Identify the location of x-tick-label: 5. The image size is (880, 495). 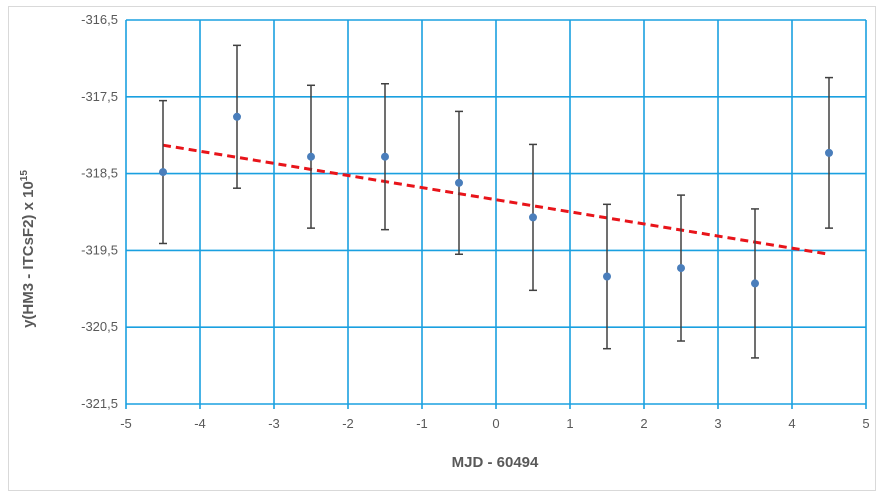
(865, 423).